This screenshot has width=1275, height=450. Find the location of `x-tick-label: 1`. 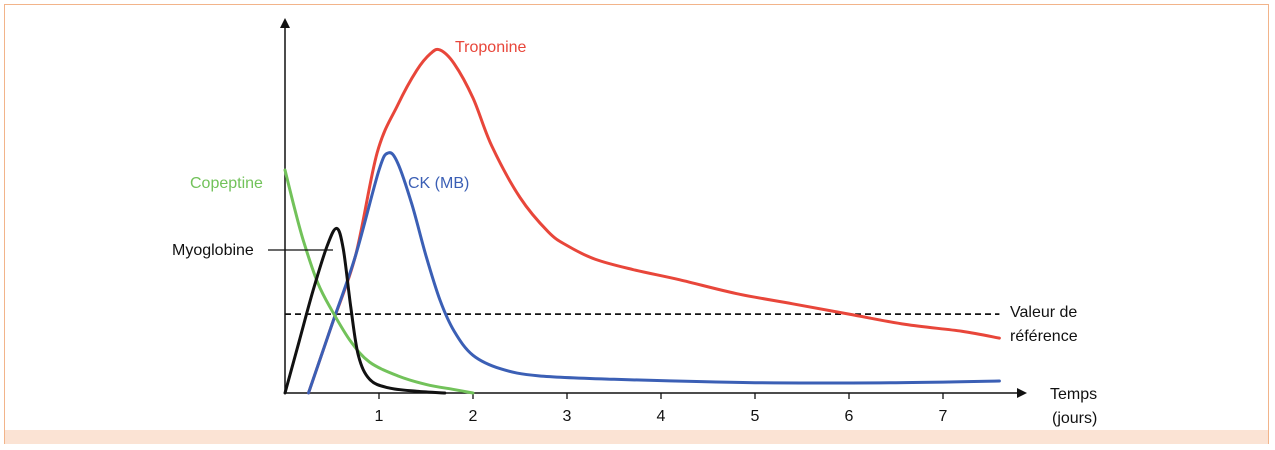

x-tick-label: 1 is located at coordinates (379, 416).